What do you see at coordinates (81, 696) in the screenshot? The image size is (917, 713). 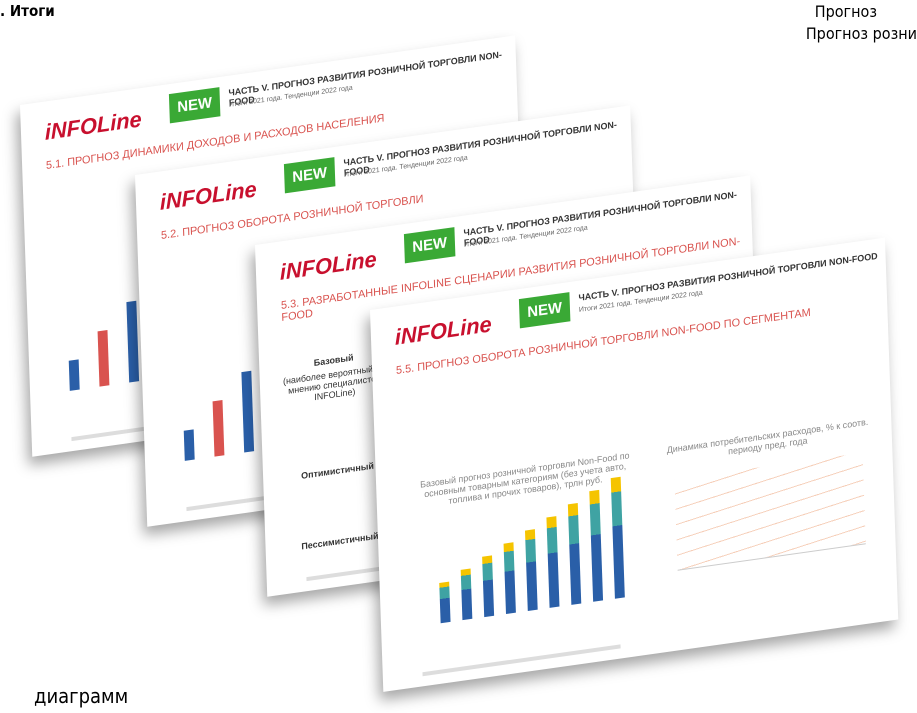 I see `caption: диаграмм` at bounding box center [81, 696].